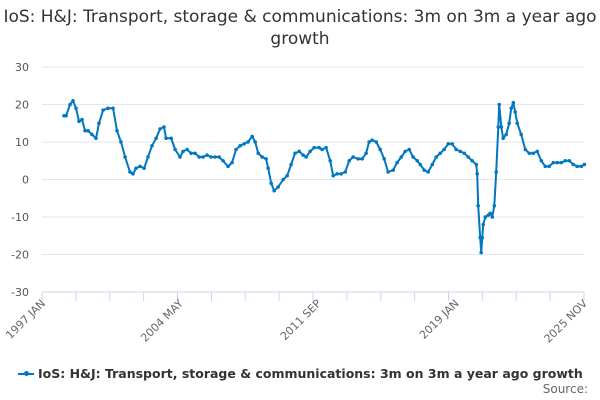 This screenshot has width=600, height=400. I want to click on y-tick-label: 30, so click(22, 67).